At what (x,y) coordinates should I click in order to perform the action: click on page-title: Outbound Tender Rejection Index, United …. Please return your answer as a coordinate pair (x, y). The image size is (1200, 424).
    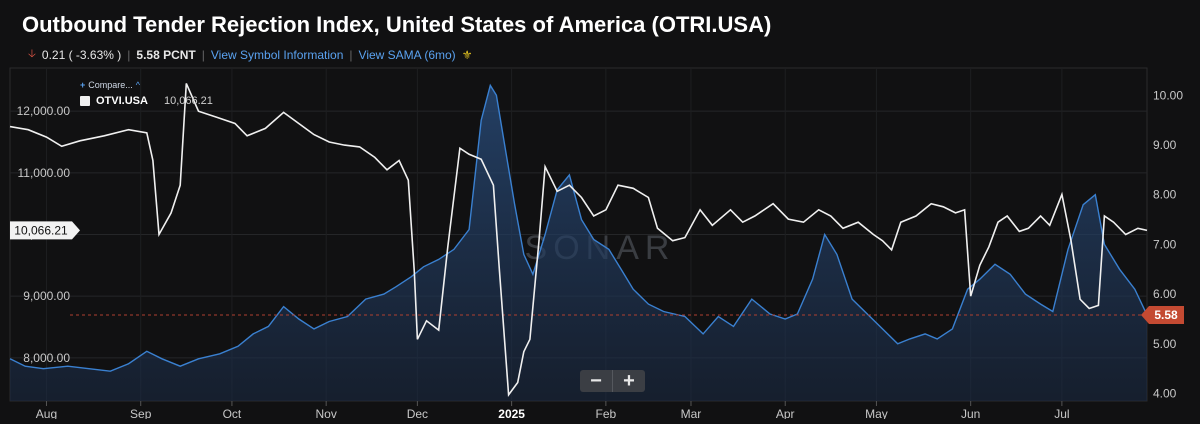
    Looking at the image, I should click on (397, 24).